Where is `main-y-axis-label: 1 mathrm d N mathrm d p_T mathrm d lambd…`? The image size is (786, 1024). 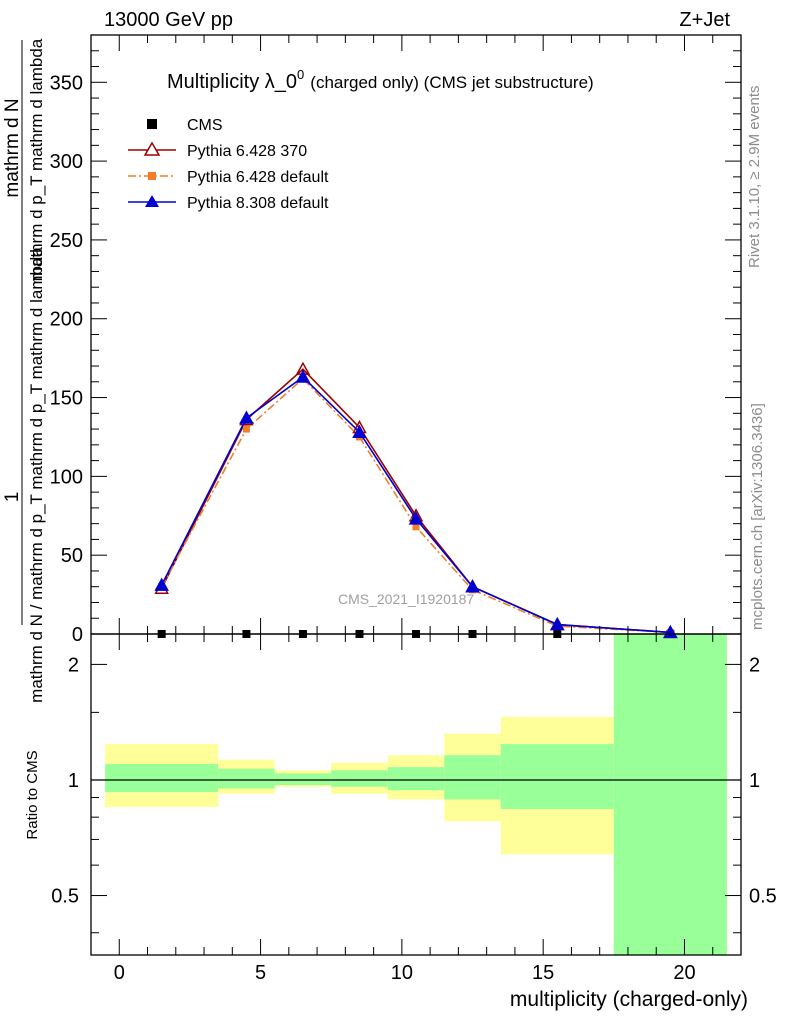
main-y-axis-label: 1 mathrm d N mathrm d p_T mathrm d lambd… is located at coordinates (24, 370).